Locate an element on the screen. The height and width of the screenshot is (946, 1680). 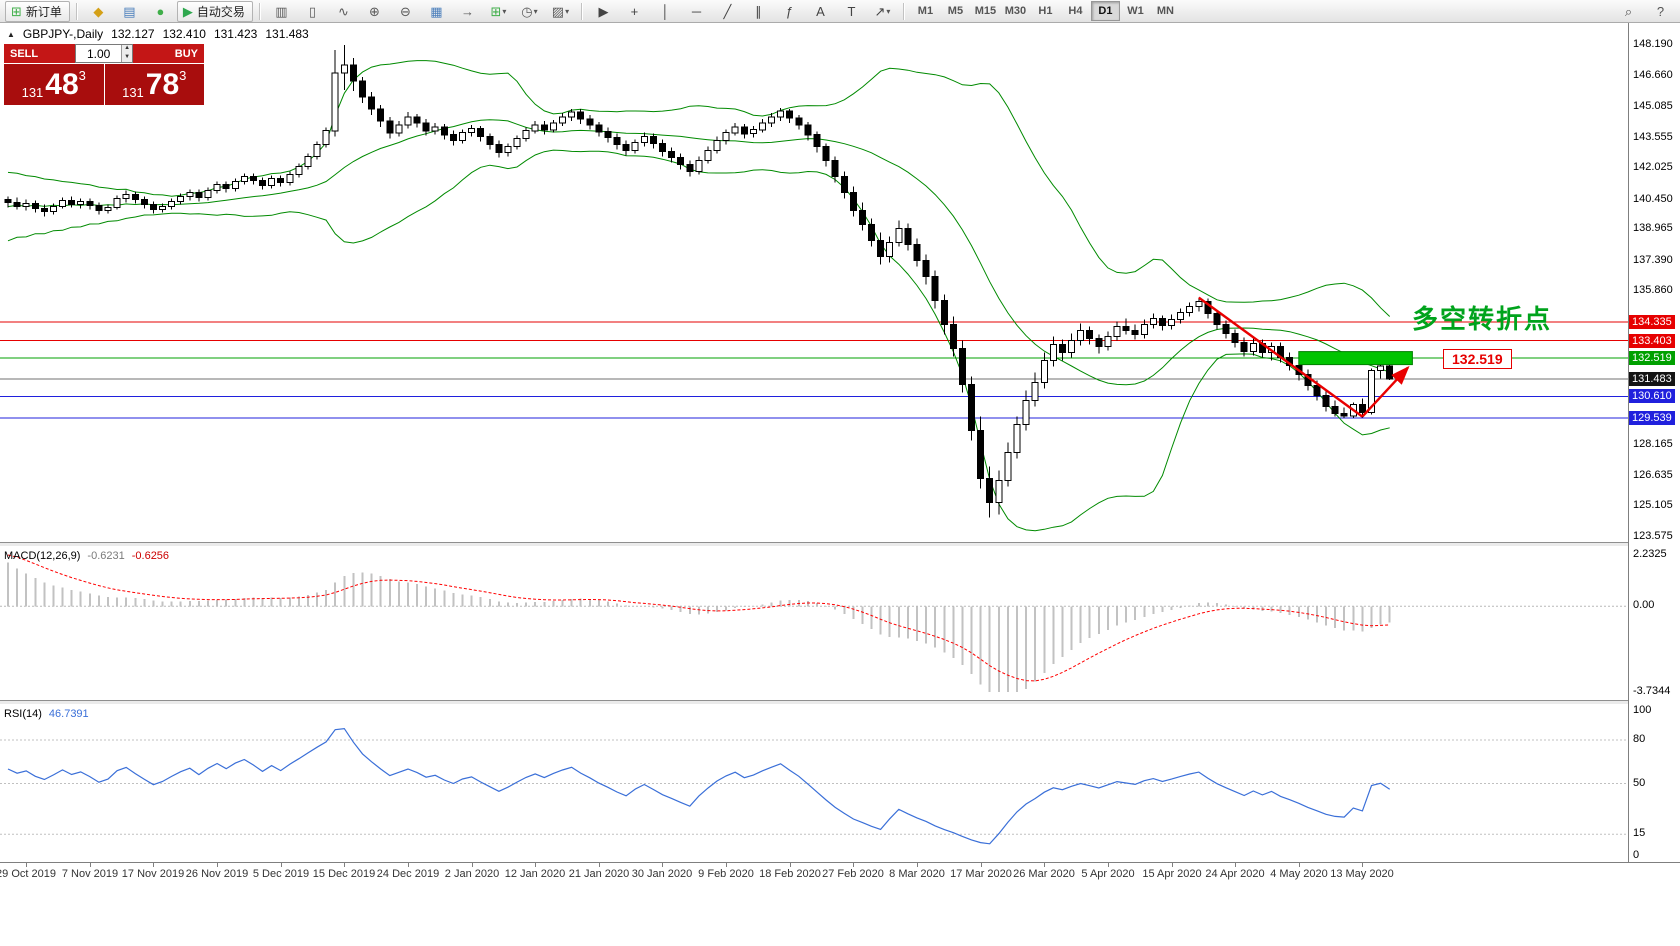
price-axis-flag: 134.335 is located at coordinates (1652, 322).